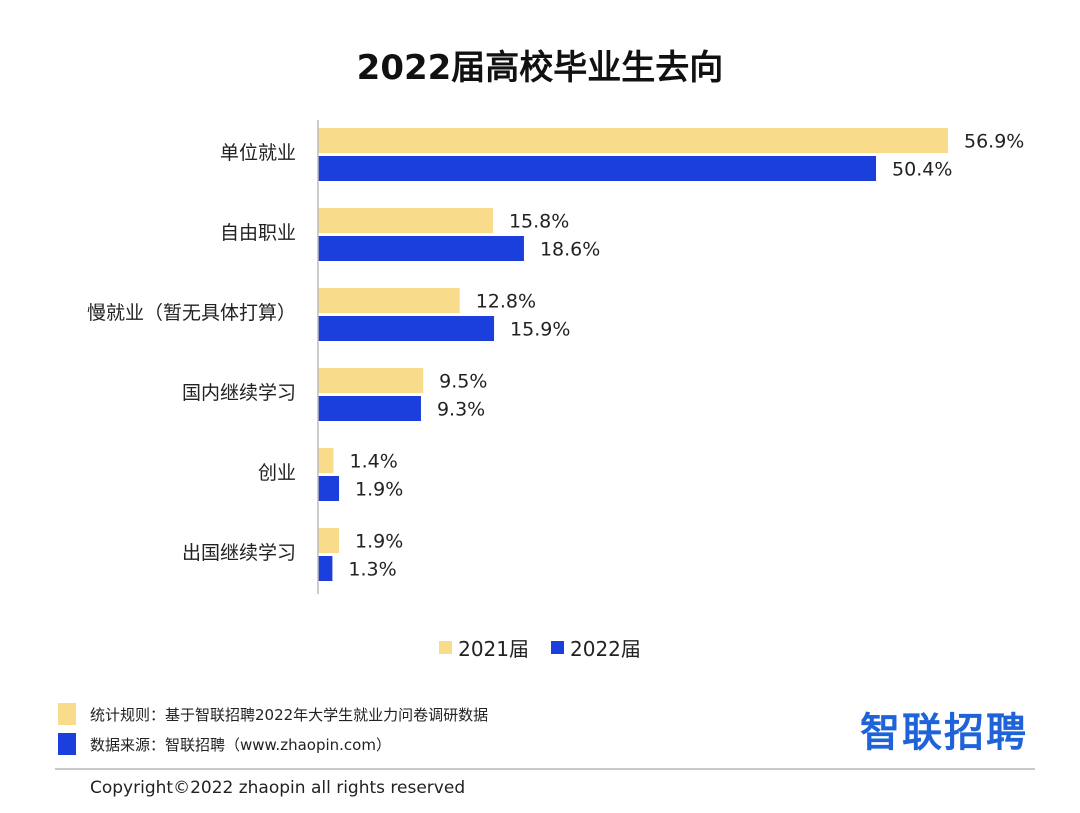 This screenshot has height=813, width=1080. Describe the element at coordinates (506, 302) in the screenshot. I see `data-label-2021-2: 12.8%` at that location.